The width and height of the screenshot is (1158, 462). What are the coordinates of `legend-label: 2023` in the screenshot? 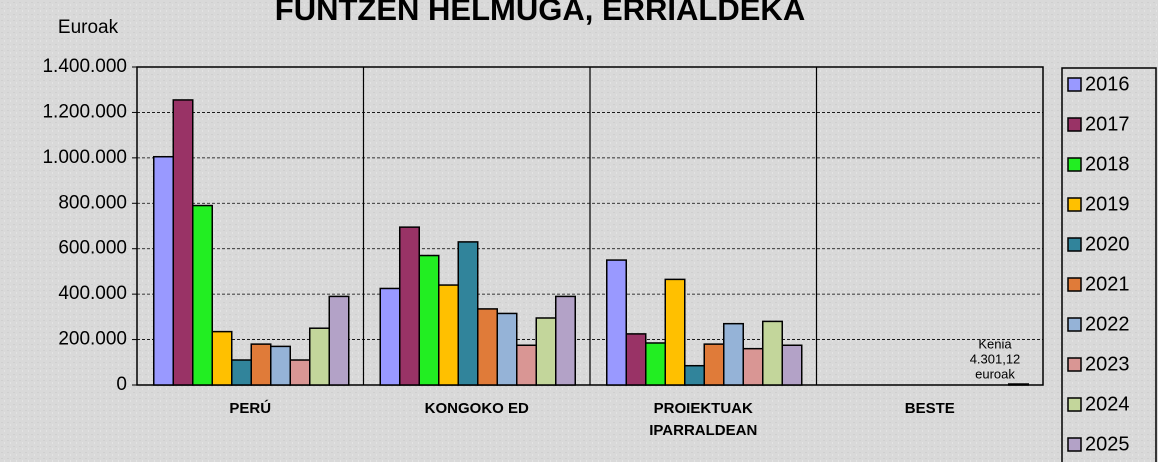 It's located at (1107, 364).